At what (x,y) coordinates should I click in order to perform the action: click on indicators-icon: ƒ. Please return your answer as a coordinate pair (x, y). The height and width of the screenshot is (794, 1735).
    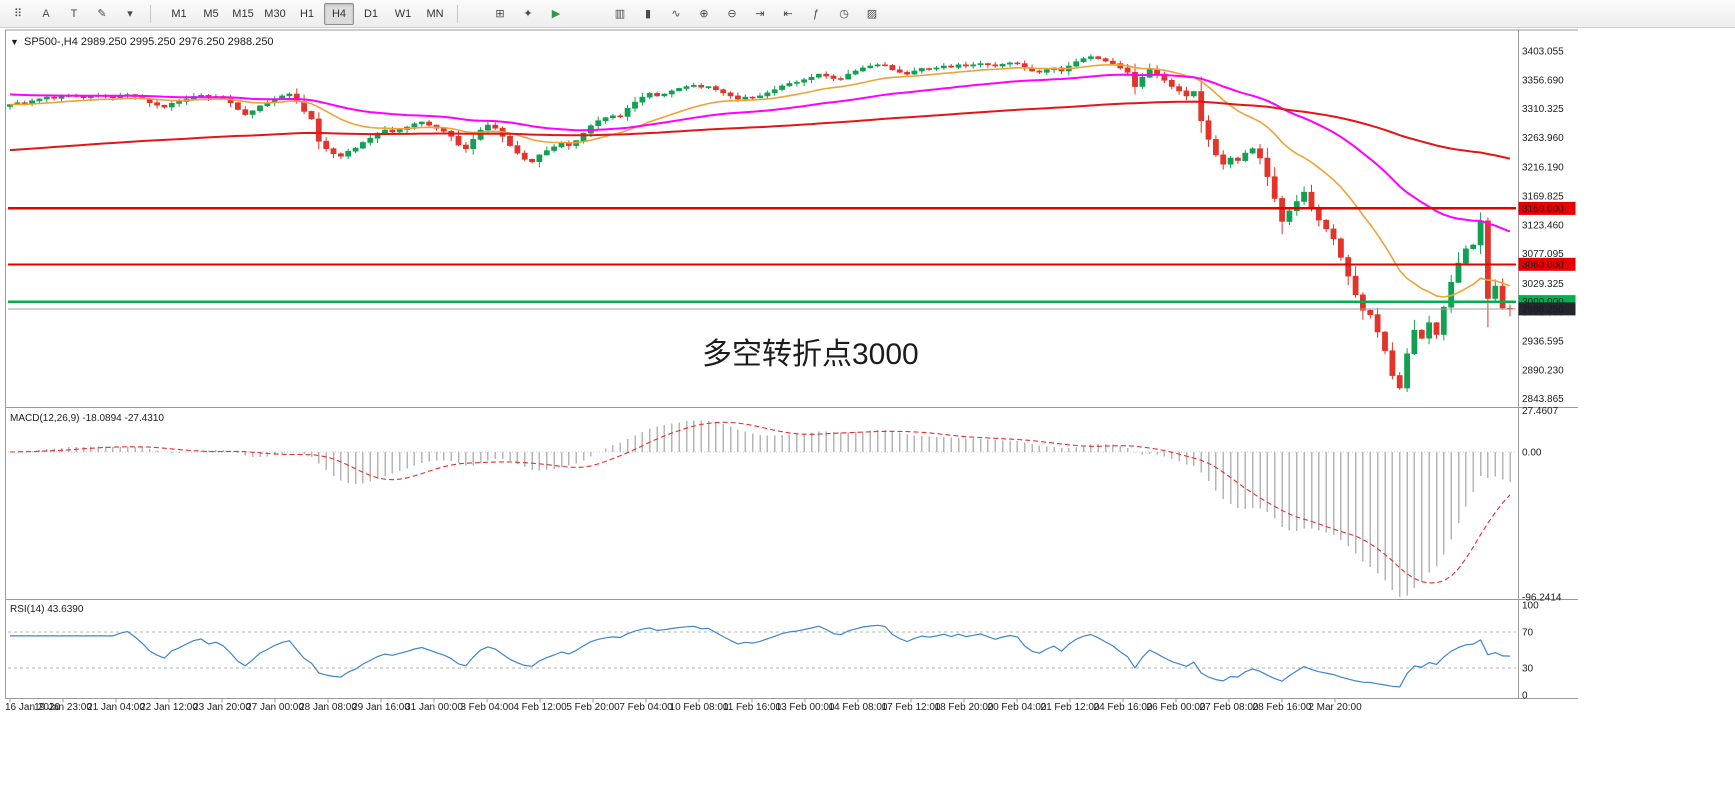
    Looking at the image, I should click on (816, 13).